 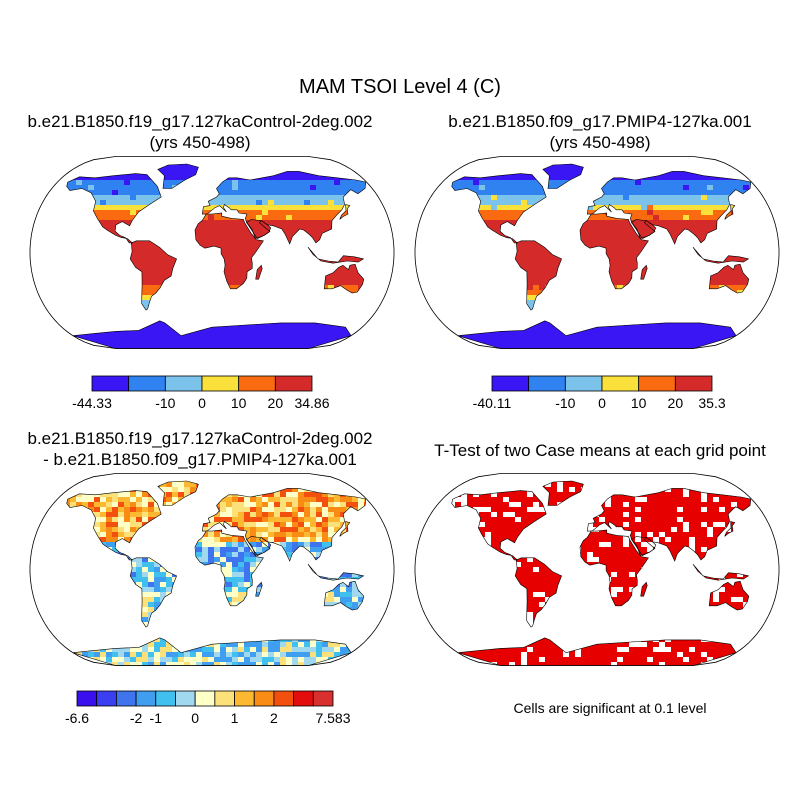 I want to click on panel2-title-line1: b.e21.B1850.f09_g17.PMIP4-127ka.001, so click(x=600, y=121).